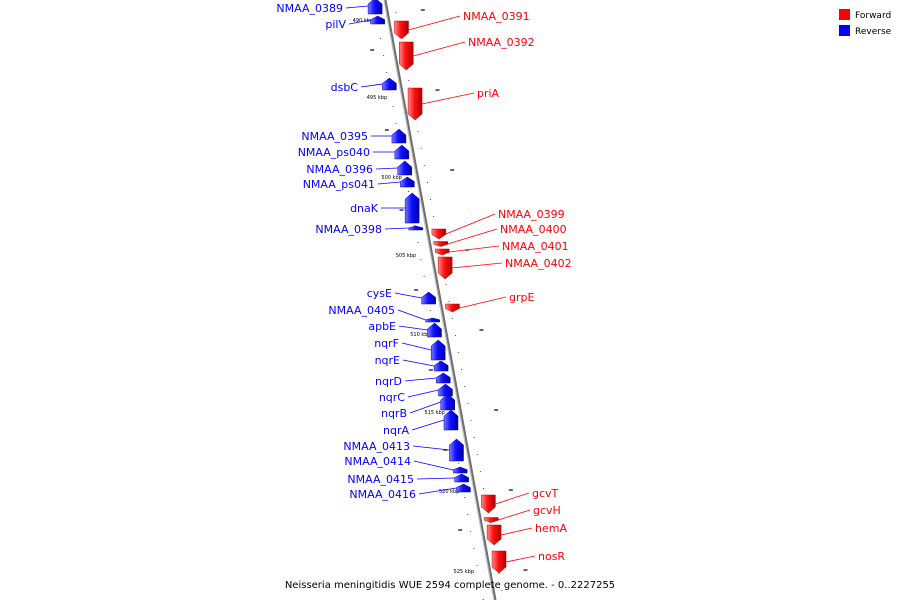  I want to click on gene-nmaa-ps041: NMAA_ps041, so click(359, 183).